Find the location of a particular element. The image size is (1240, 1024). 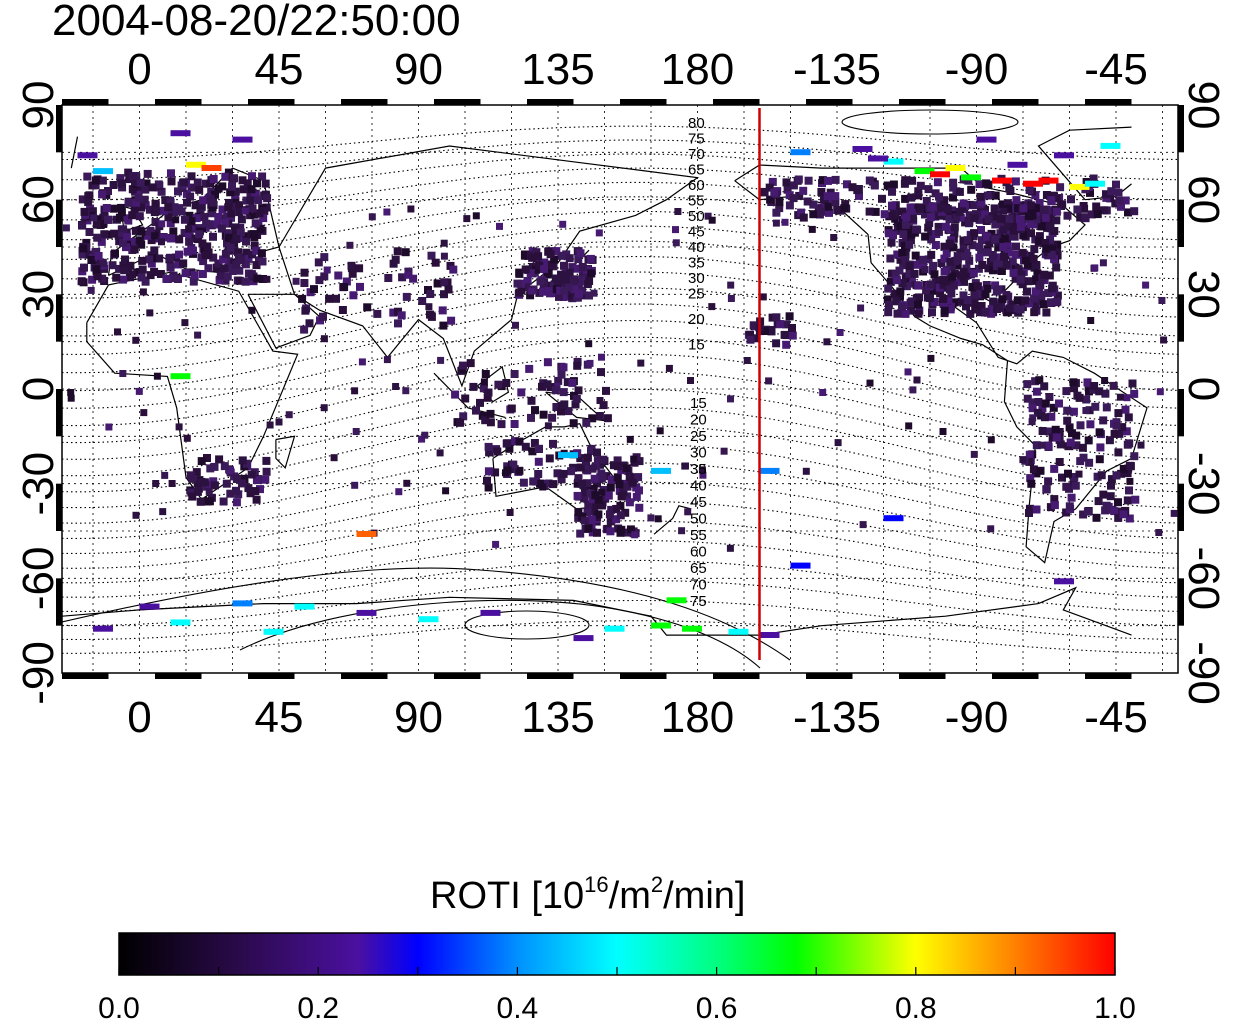

contour-label-south: 55 is located at coordinates (698, 535).